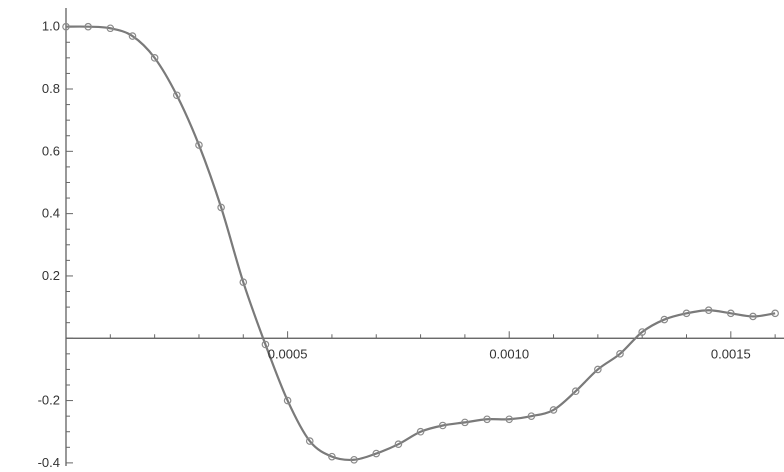 The image size is (784, 472). I want to click on y-tick-label: 0.8, so click(51, 88).